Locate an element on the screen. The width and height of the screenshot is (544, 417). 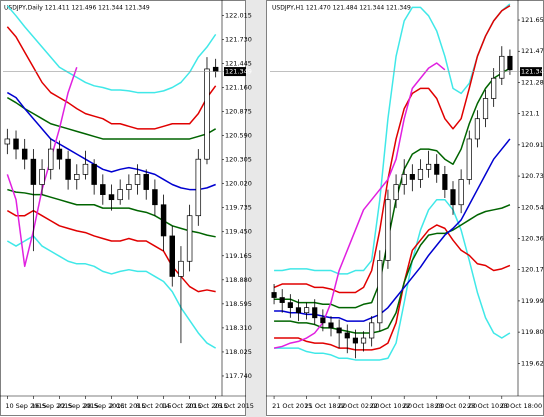
y-tick-label: 121.655 is located at coordinates (532, 20).